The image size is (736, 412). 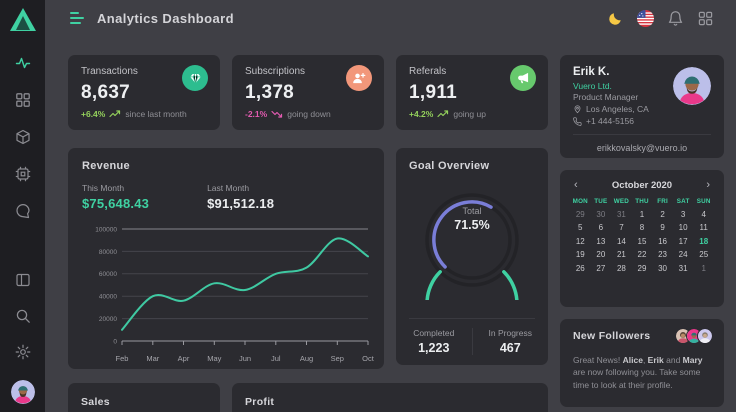 I want to click on follower-avatar-mary, so click(x=705, y=336).